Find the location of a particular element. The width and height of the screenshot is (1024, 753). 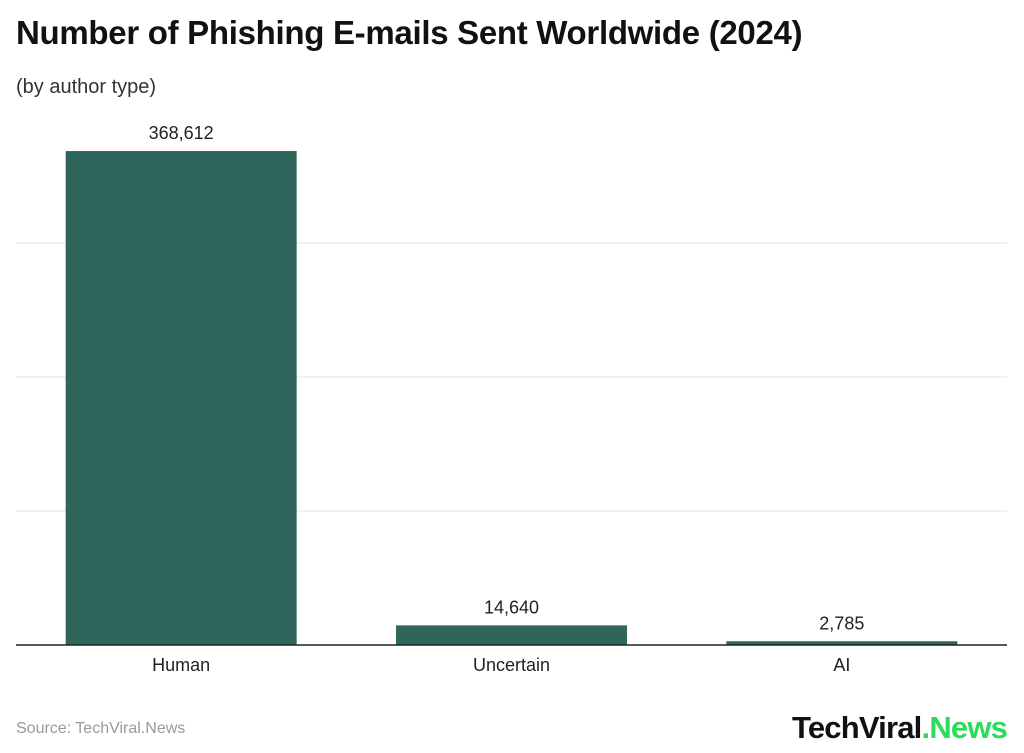

x-tick-label: AI is located at coordinates (841, 665).